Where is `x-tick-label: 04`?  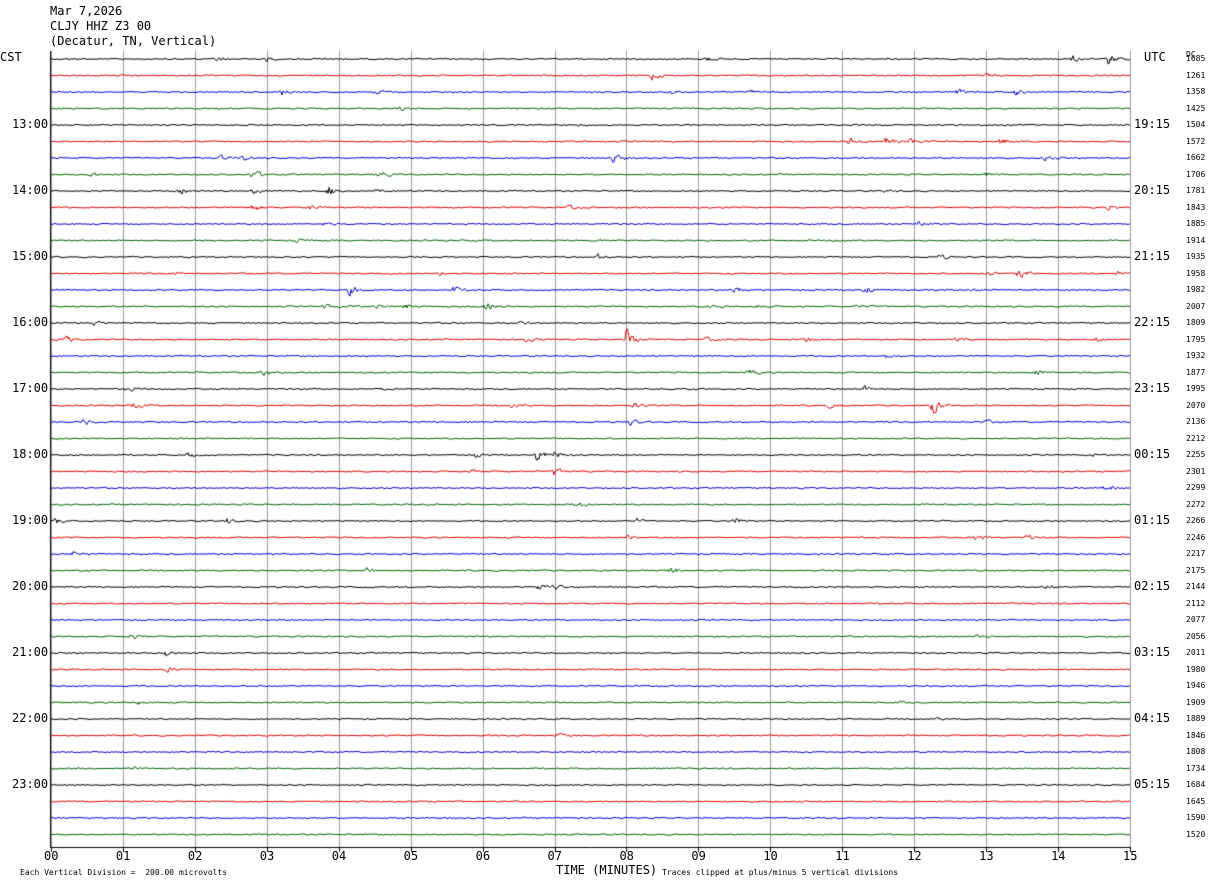
x-tick-label: 04 is located at coordinates (339, 856).